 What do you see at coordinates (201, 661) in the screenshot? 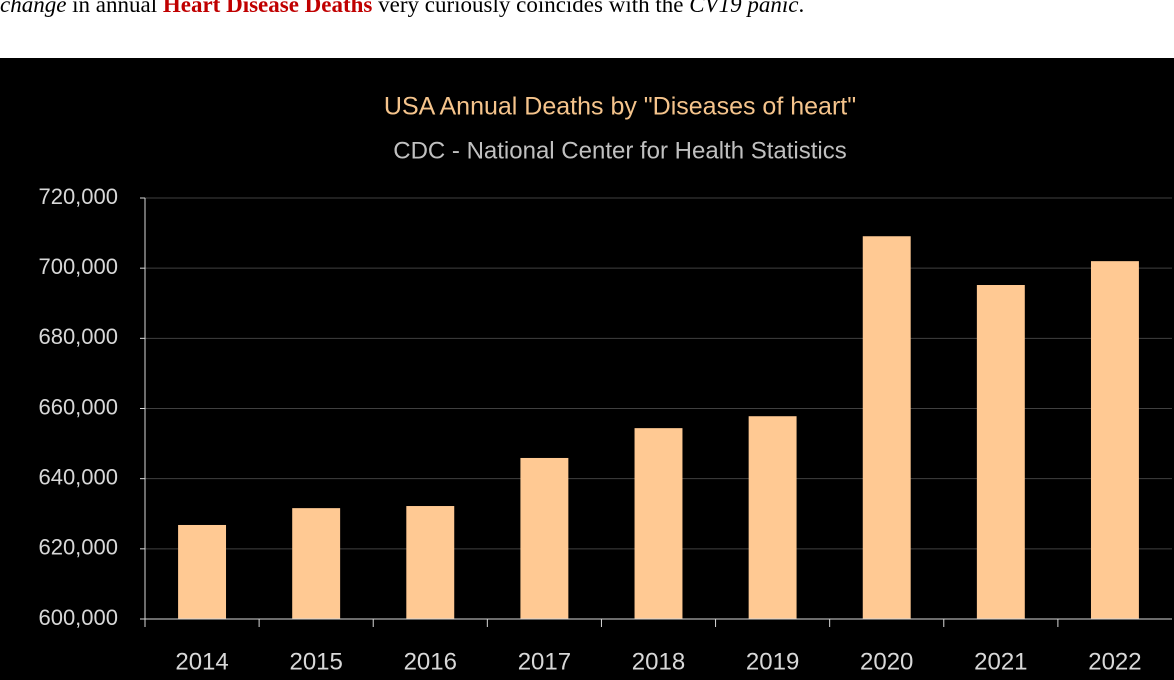
I see `x-tick-label: 2014` at bounding box center [201, 661].